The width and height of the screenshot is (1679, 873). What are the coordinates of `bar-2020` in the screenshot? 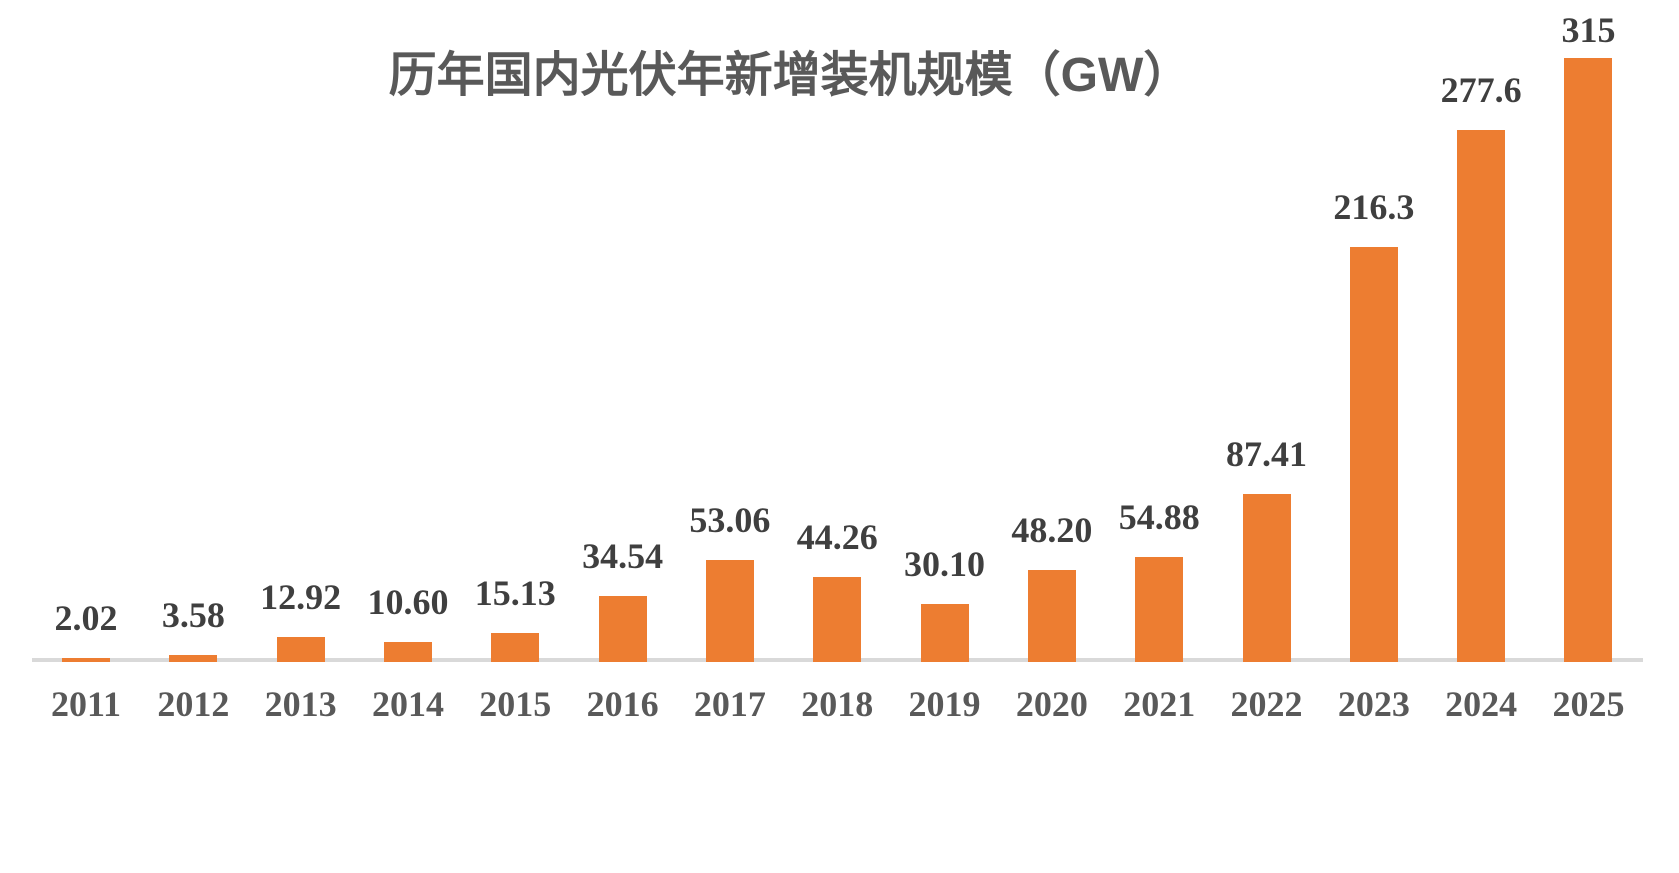 It's located at (1051, 615).